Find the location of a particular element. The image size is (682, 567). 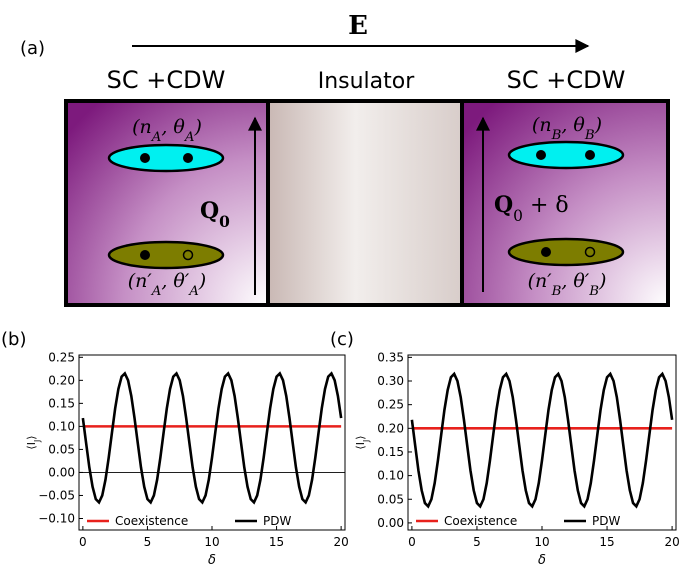

pair-label: (nA, θA) is located at coordinates (167, 130).